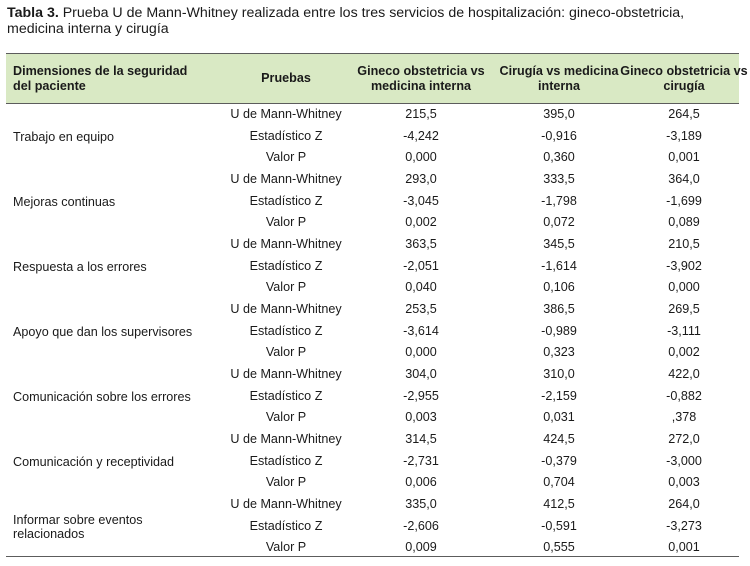 This screenshot has width=750, height=566. I want to click on table-row: Valor P 0,000 0,323 0,002, so click(372, 353).